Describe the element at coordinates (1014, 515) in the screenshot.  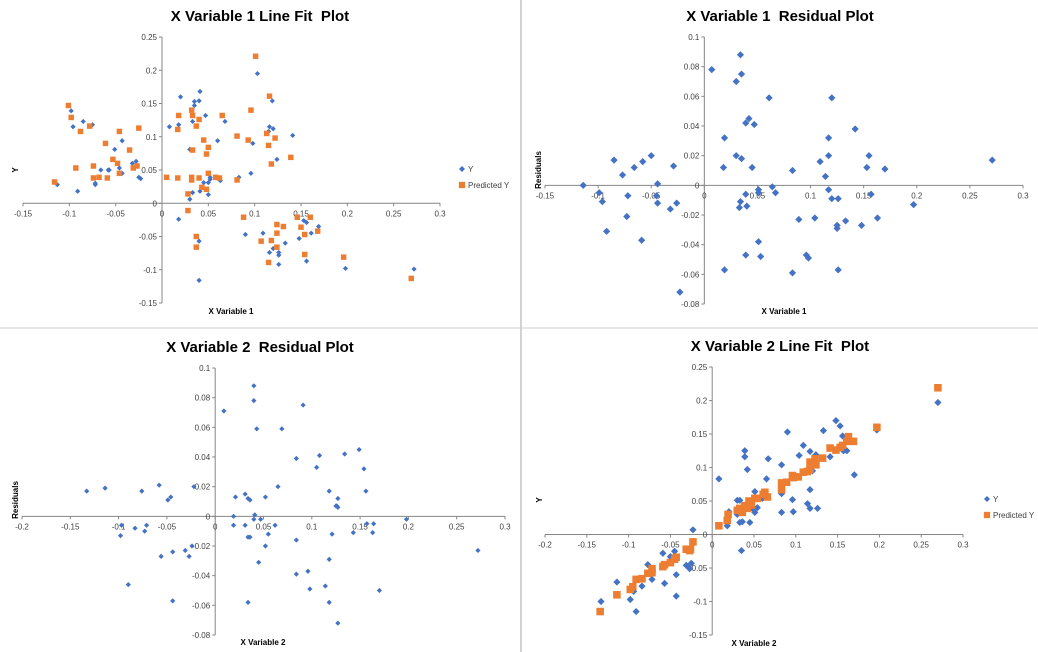
I see `legend-entry: Predicted Y` at that location.